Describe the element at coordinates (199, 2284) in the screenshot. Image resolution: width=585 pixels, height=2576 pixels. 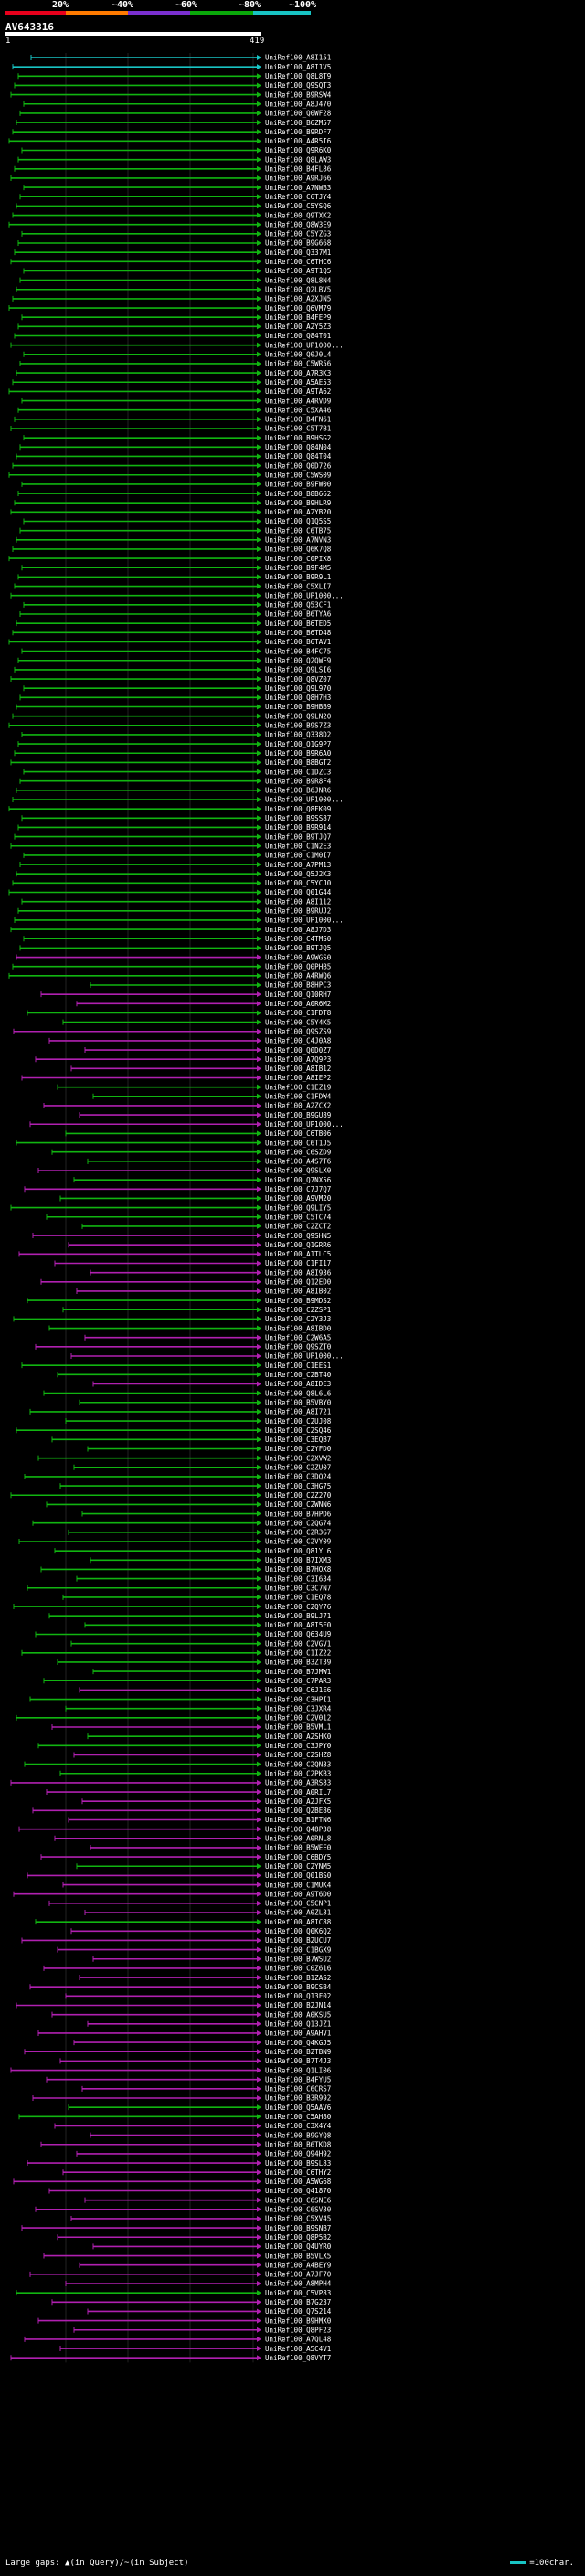
I see `hit-row: UniRef100_A8MPH4` at that location.